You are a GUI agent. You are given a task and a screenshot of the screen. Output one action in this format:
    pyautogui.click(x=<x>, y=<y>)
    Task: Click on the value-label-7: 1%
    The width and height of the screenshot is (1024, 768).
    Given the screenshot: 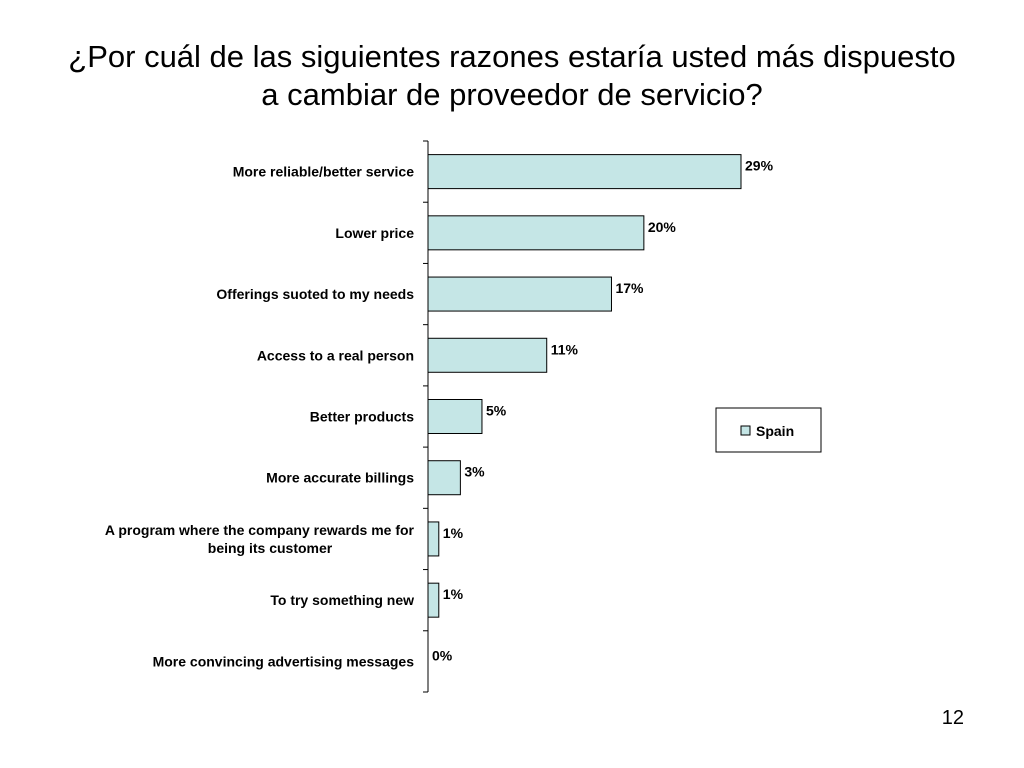 What is the action you would take?
    pyautogui.click(x=453, y=533)
    